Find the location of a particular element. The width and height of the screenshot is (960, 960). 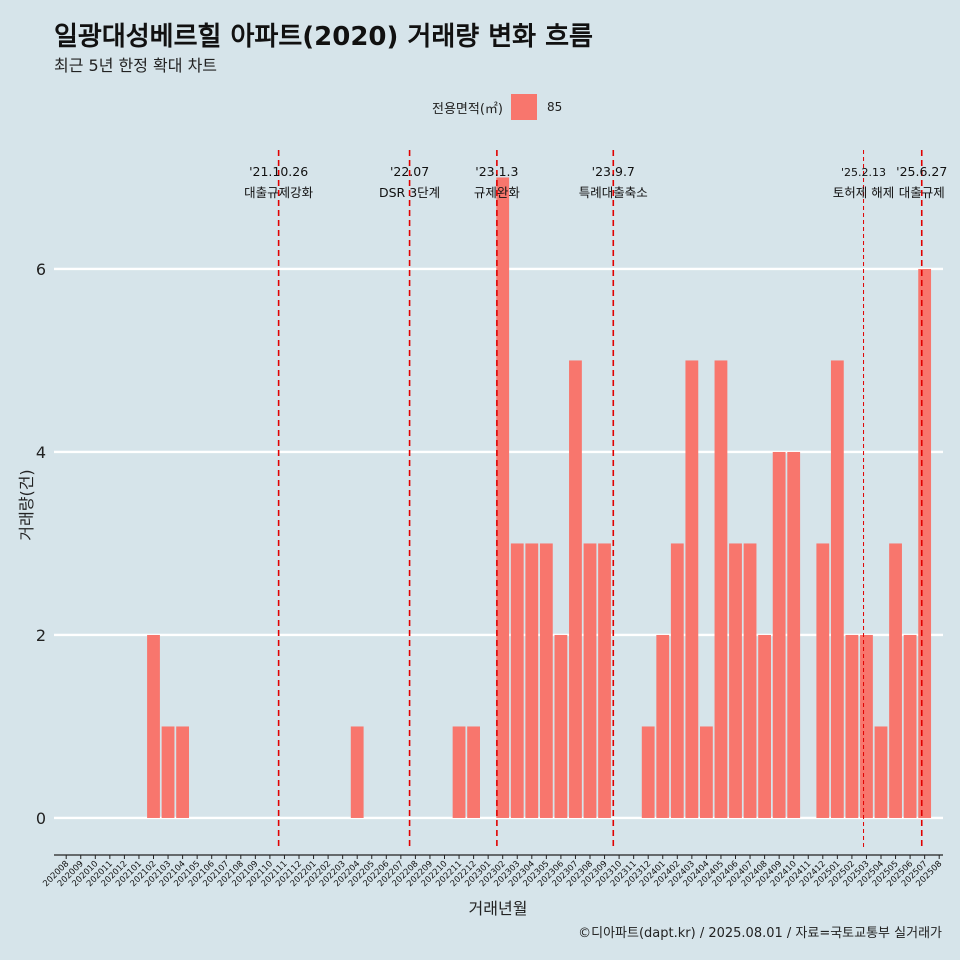

legend-title: 전용면적(㎡) is located at coordinates (467, 109).